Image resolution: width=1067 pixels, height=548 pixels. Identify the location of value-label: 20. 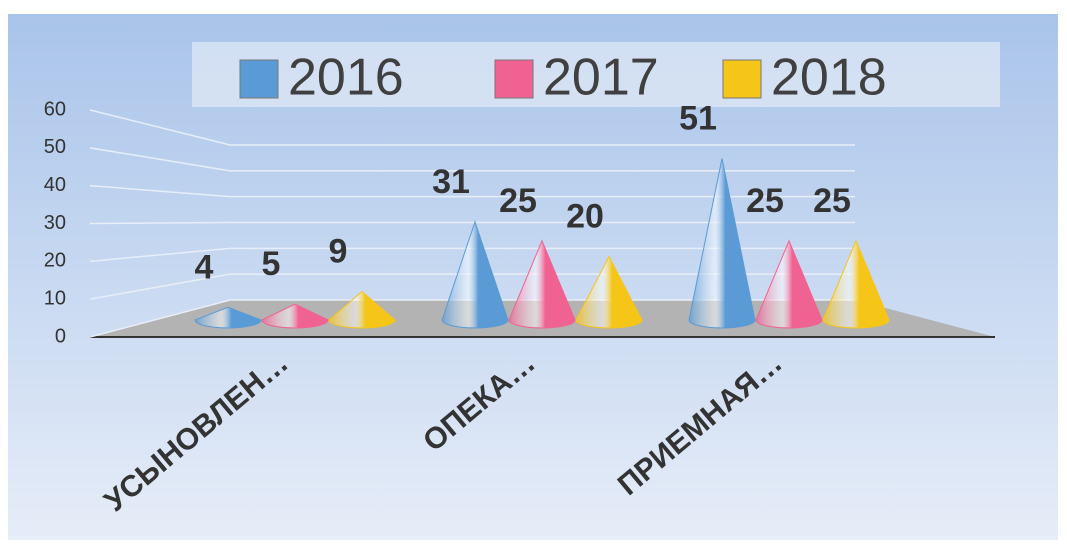
(585, 217).